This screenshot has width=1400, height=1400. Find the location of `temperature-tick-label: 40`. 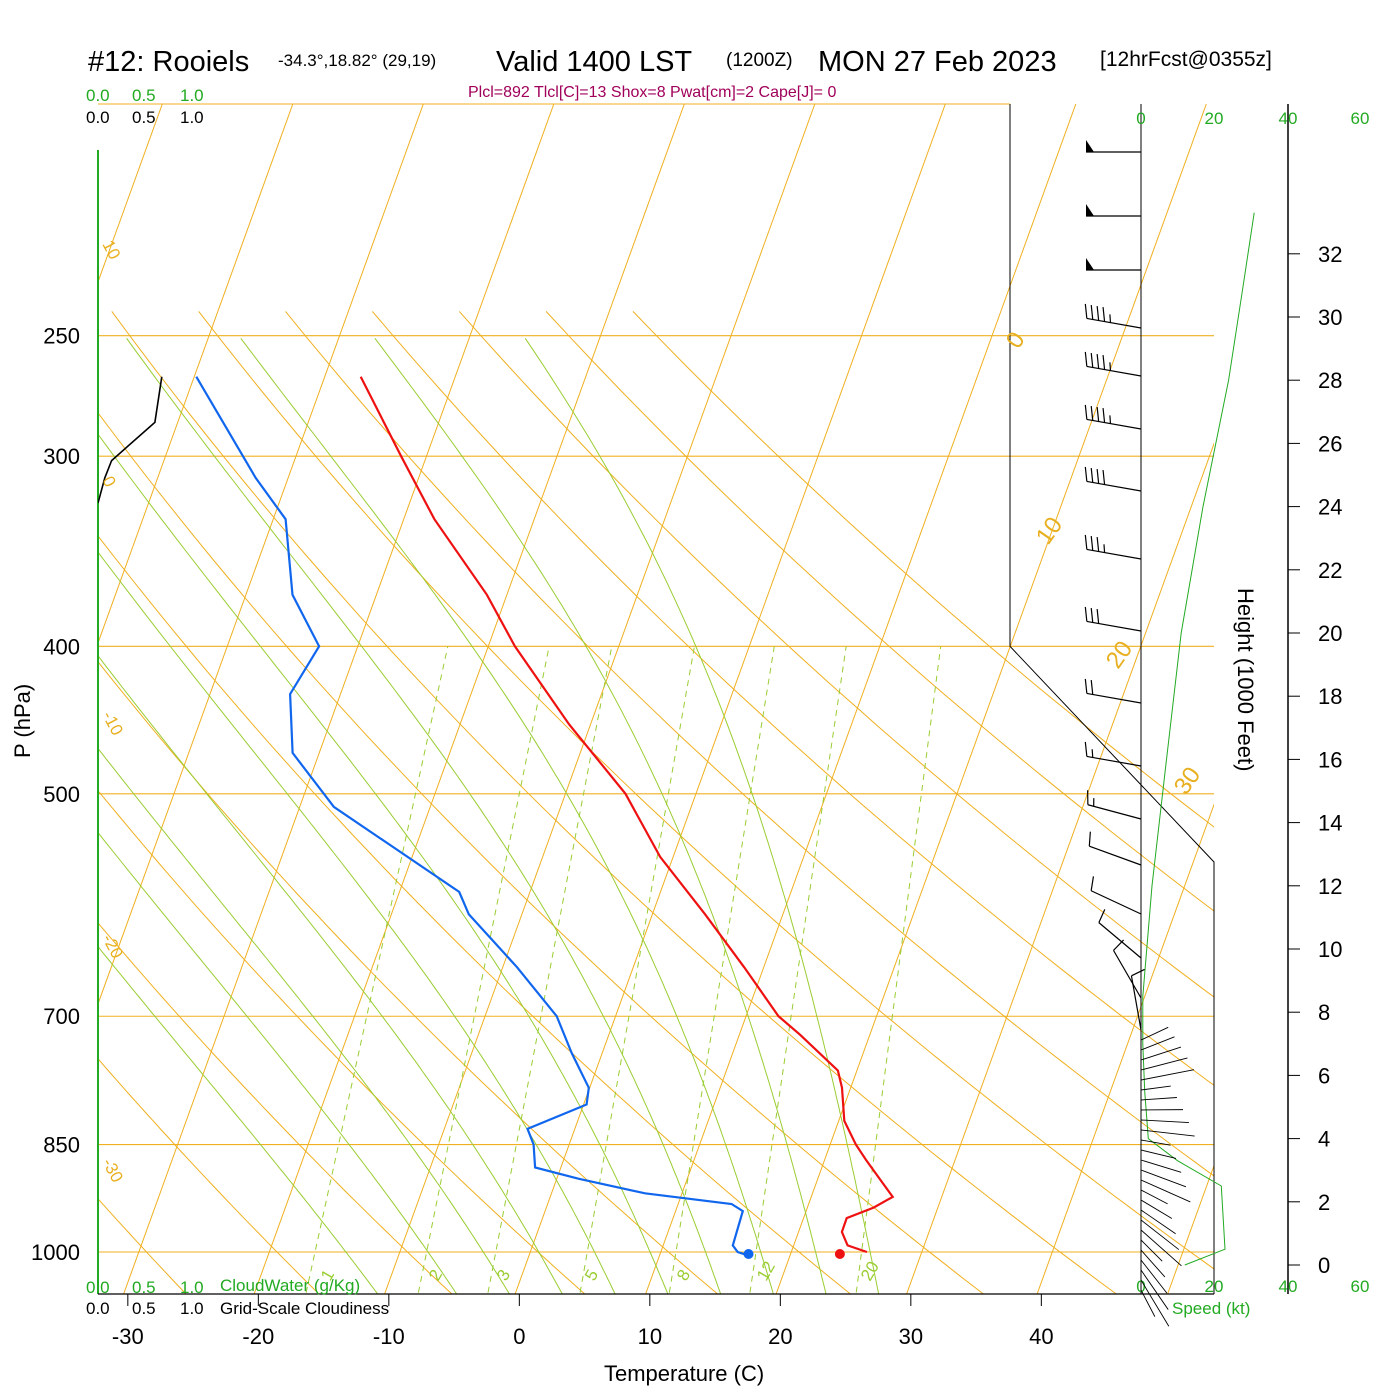

temperature-tick-label: 40 is located at coordinates (1041, 1336).